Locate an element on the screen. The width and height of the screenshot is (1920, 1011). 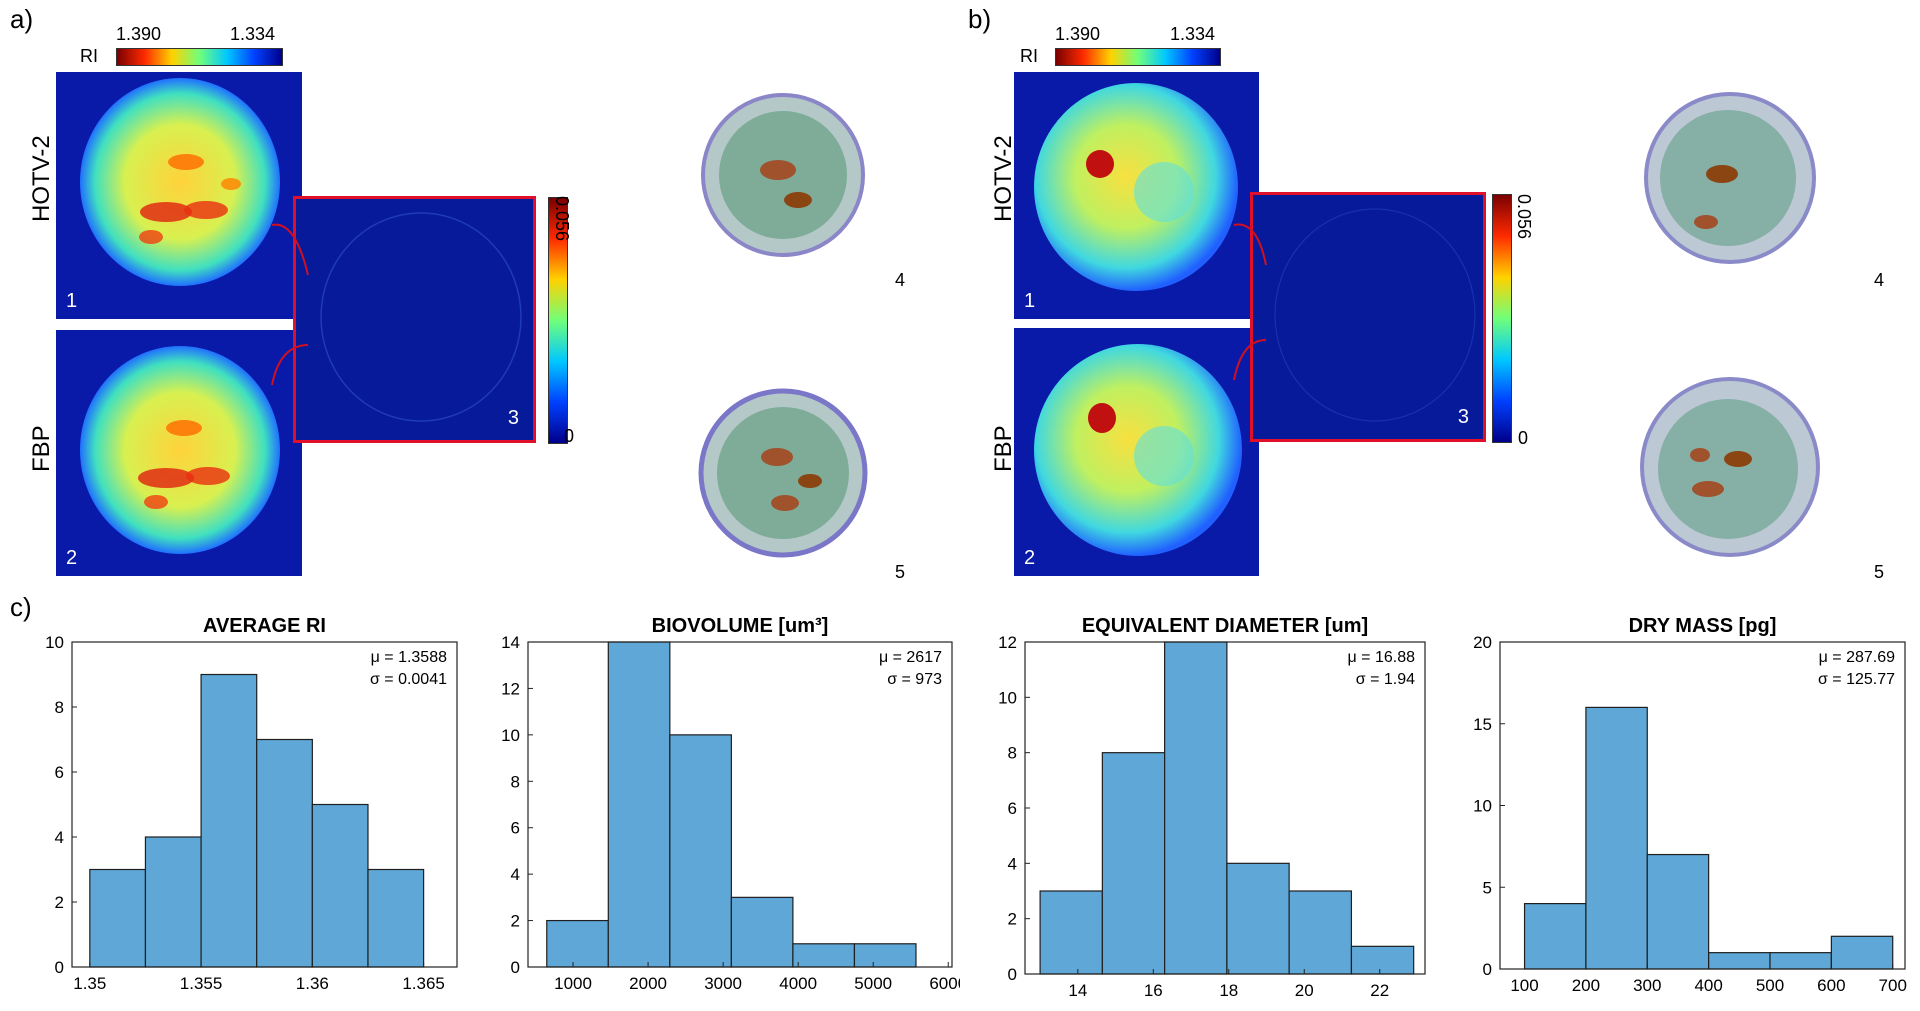
y-tick-label: 15 is located at coordinates (1482, 724).